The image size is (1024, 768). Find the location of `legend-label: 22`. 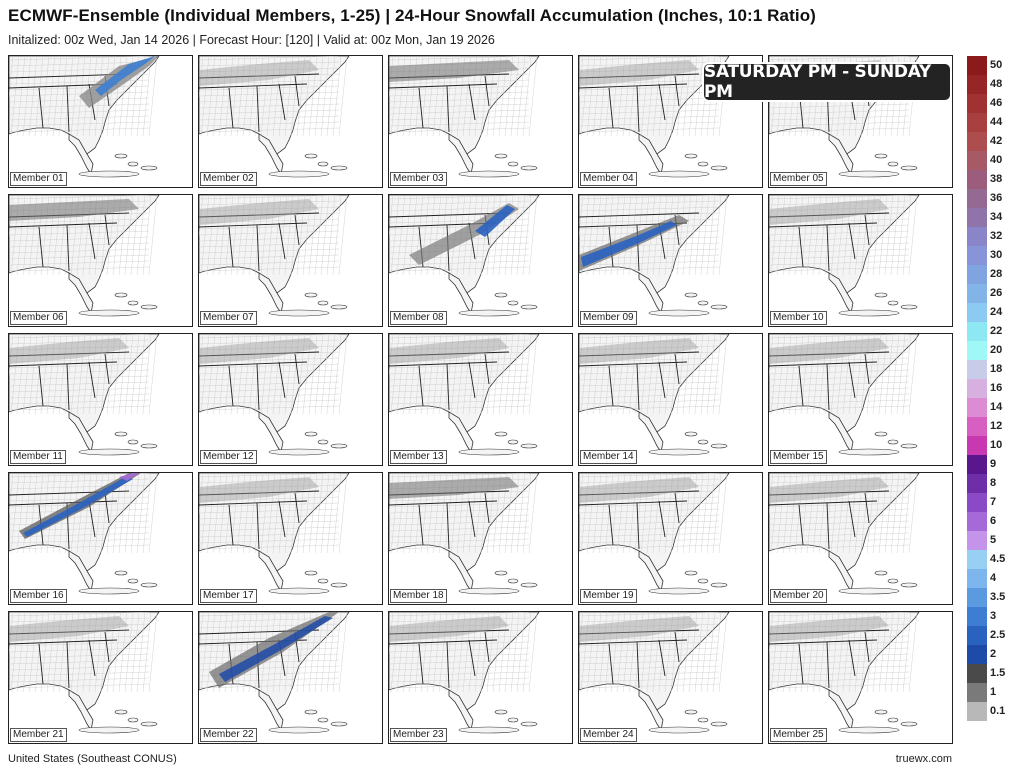

legend-label: 22 is located at coordinates (996, 331).